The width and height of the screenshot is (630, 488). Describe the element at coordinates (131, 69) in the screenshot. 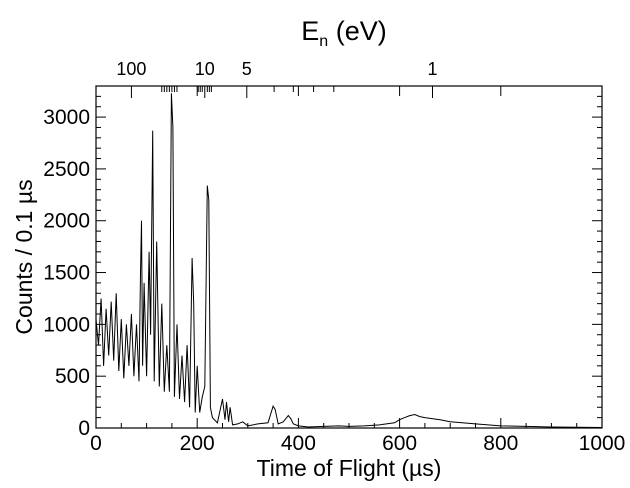

I see `top-tick-label-0: 100` at that location.